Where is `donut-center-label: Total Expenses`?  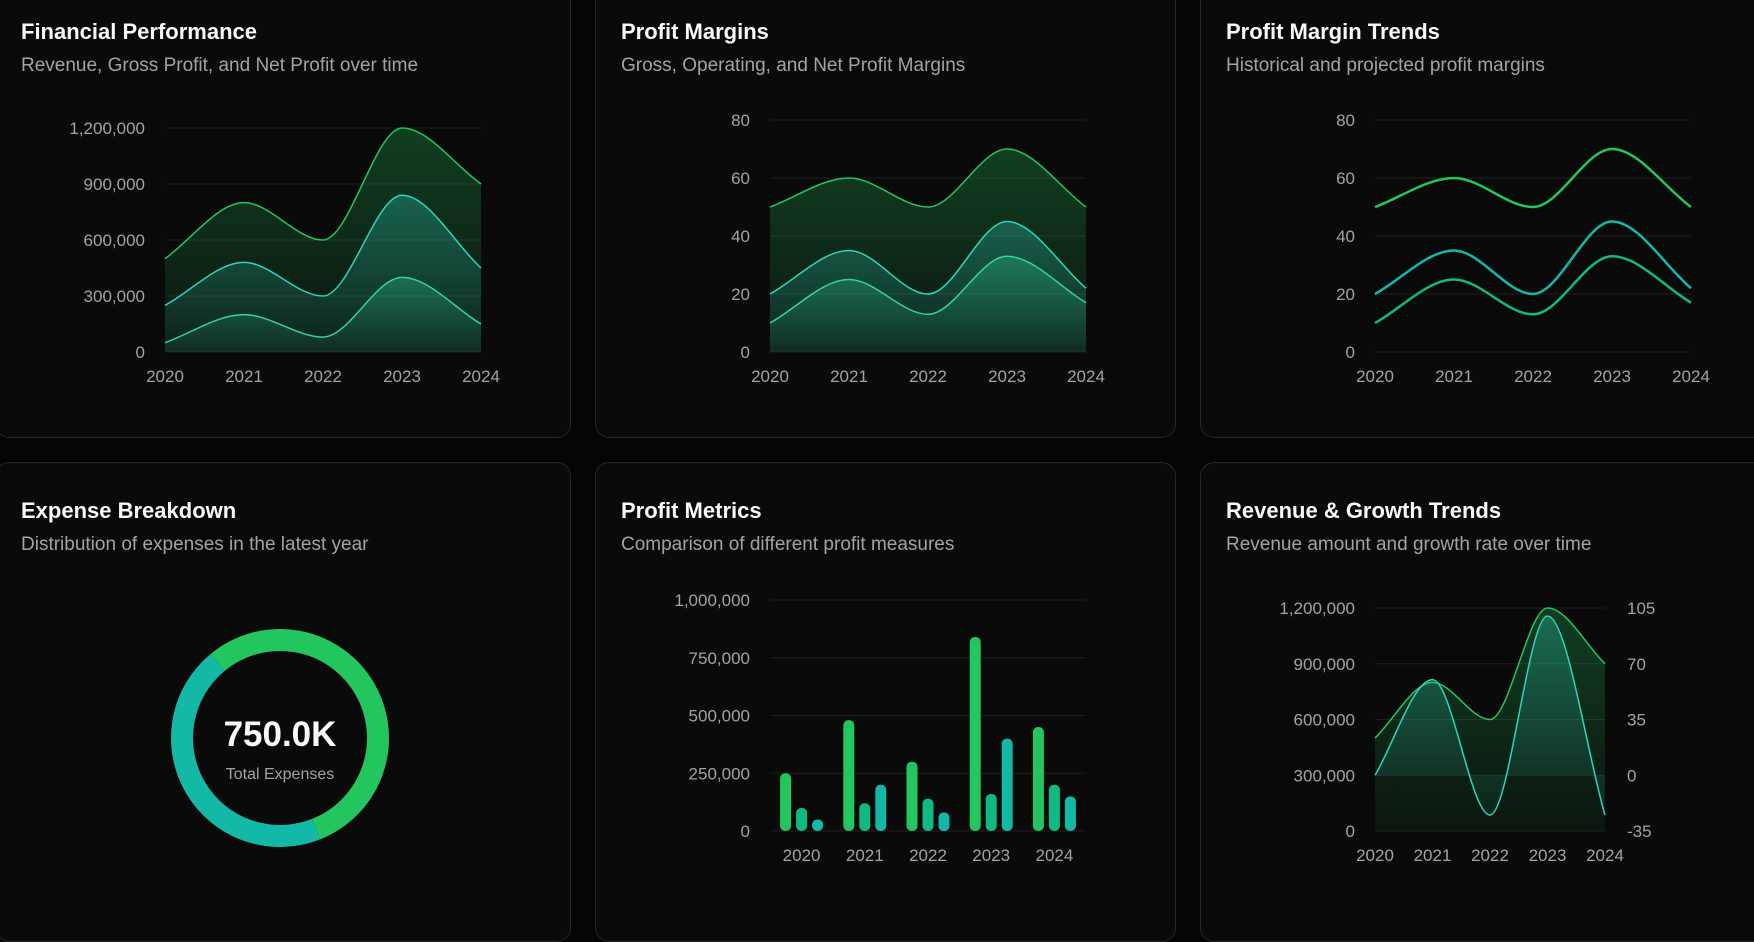
donut-center-label: Total Expenses is located at coordinates (280, 774).